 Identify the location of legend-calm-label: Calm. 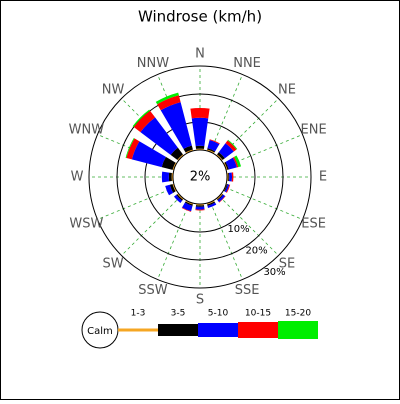
(100, 331).